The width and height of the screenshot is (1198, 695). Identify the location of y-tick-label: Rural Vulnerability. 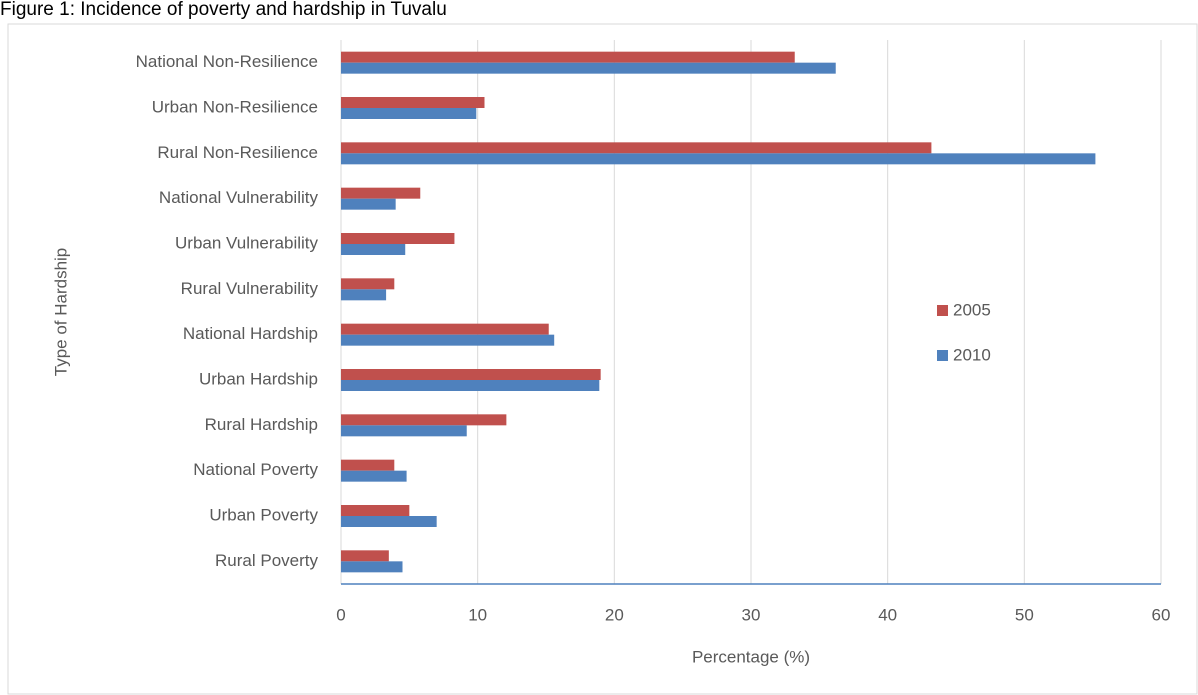
(250, 288).